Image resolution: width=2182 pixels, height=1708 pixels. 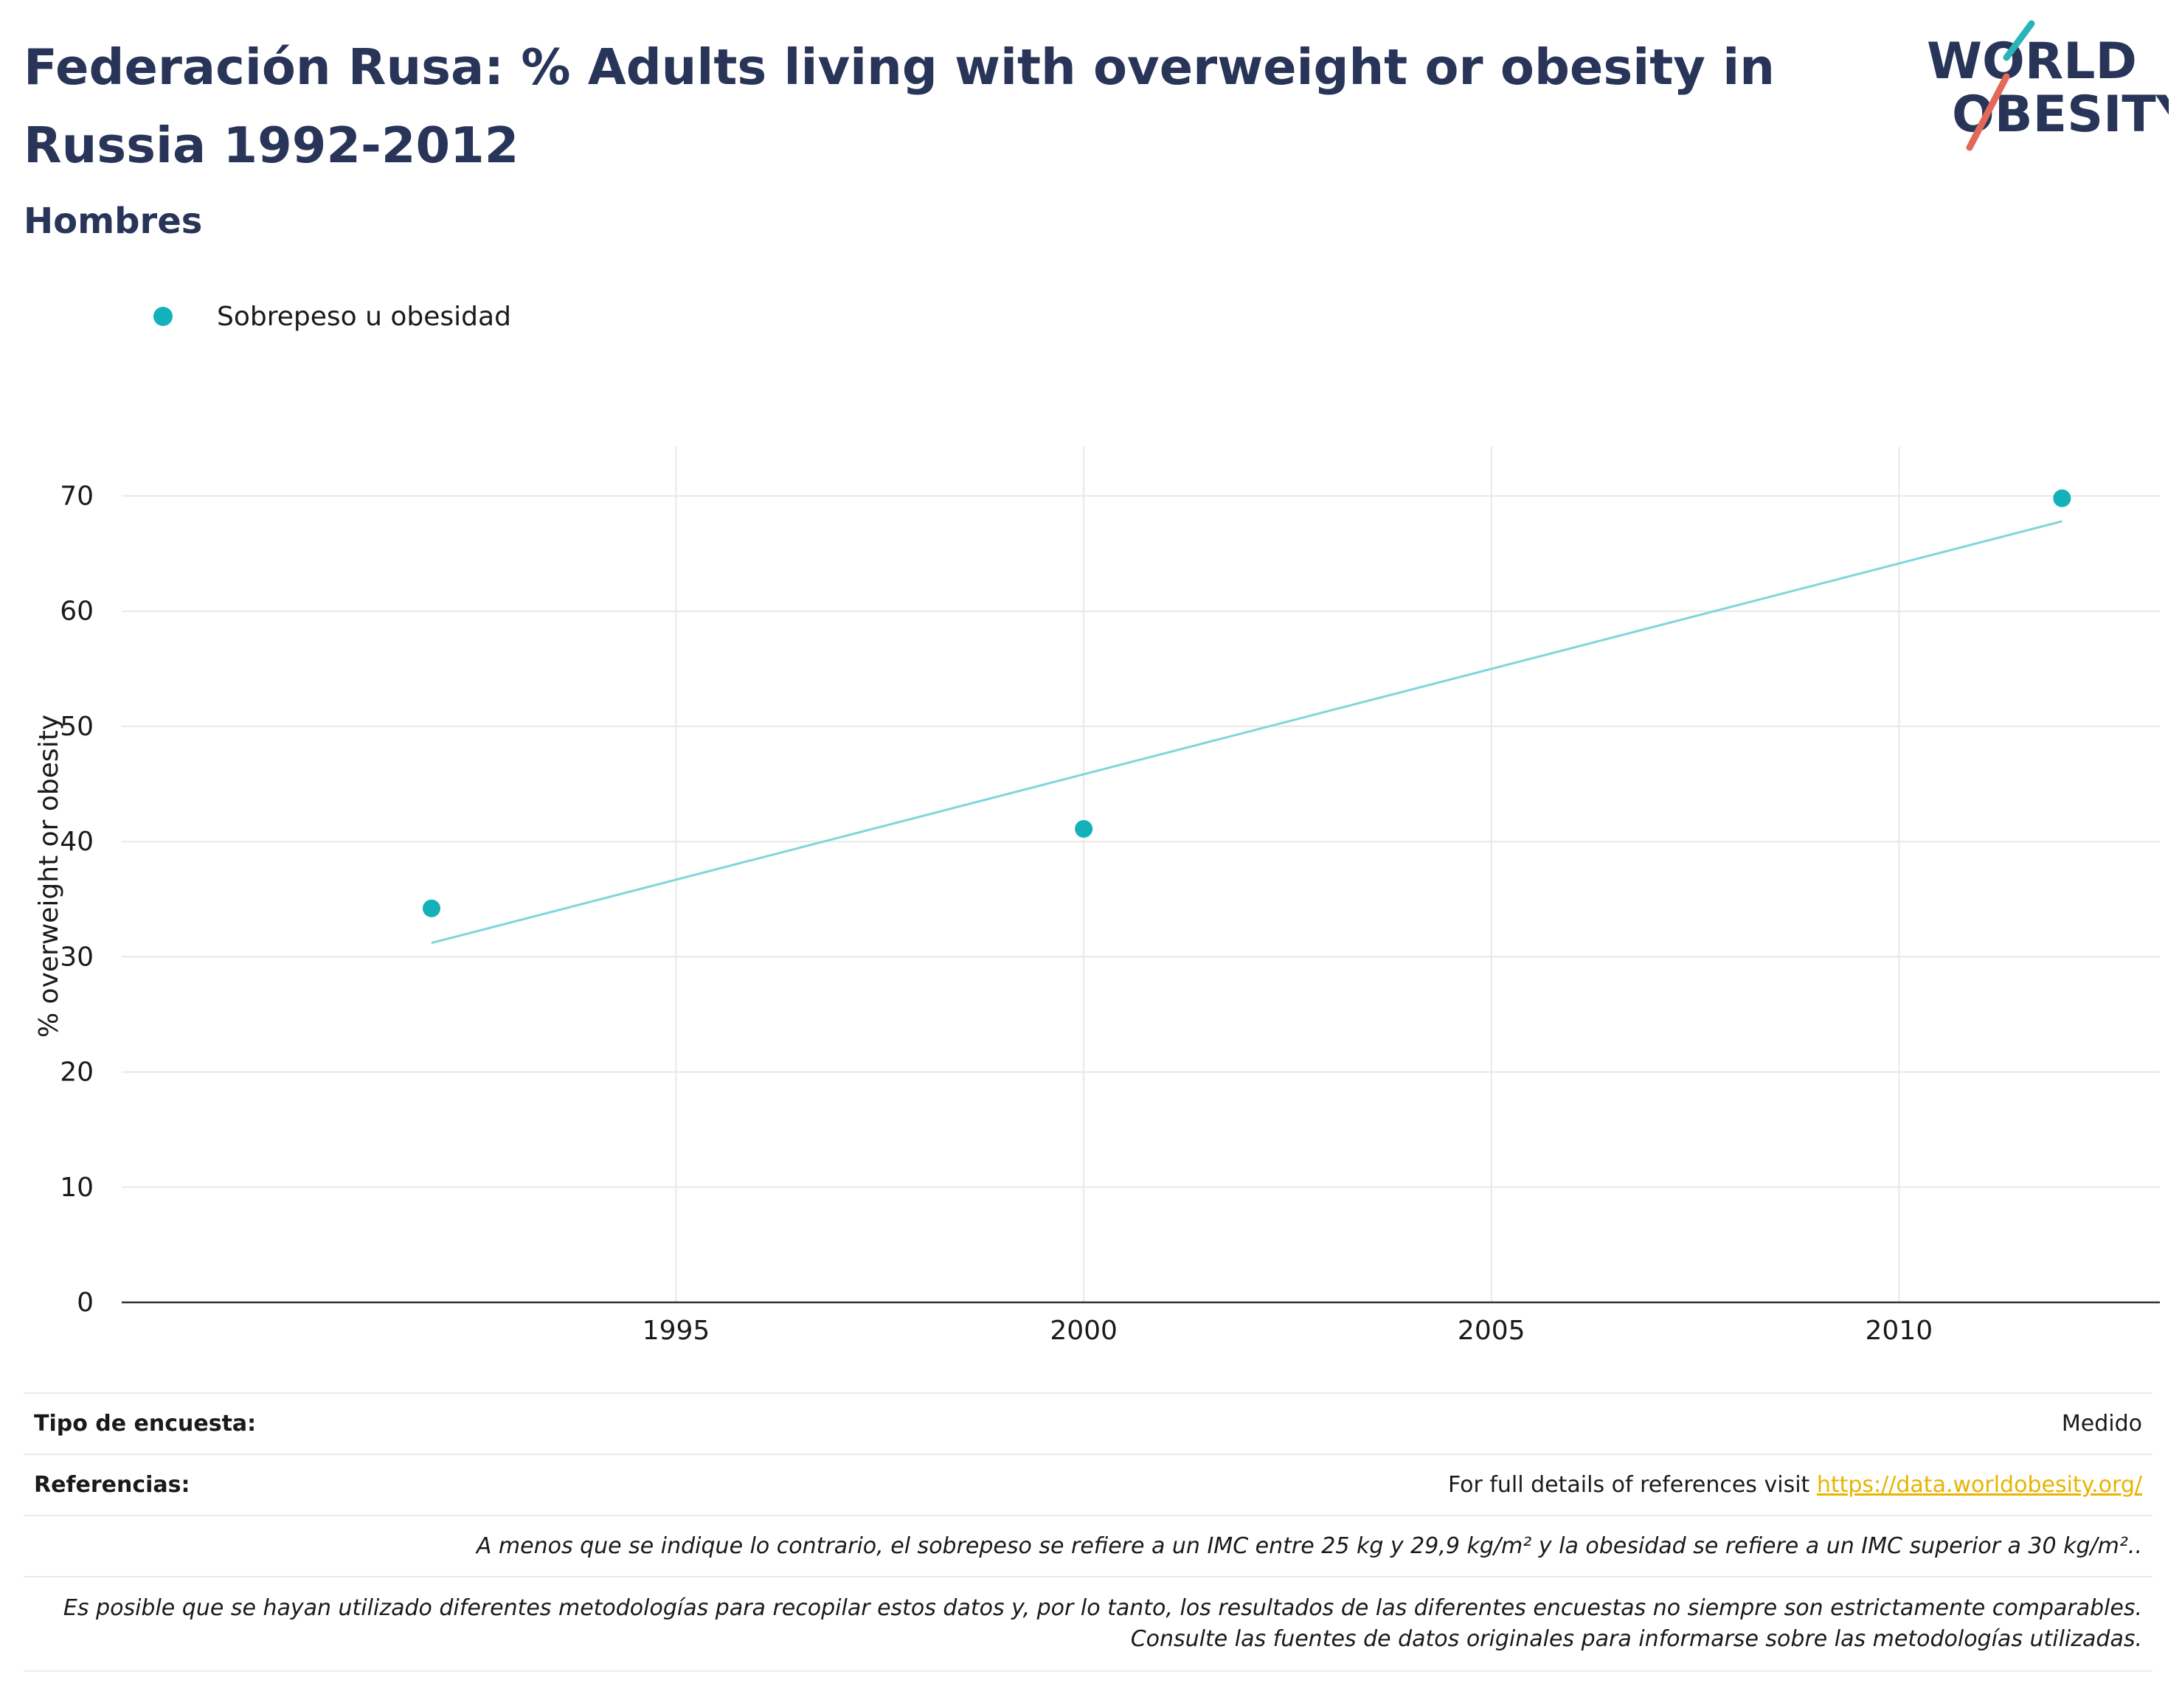 I want to click on y-tick-label: 20, so click(x=77, y=1073).